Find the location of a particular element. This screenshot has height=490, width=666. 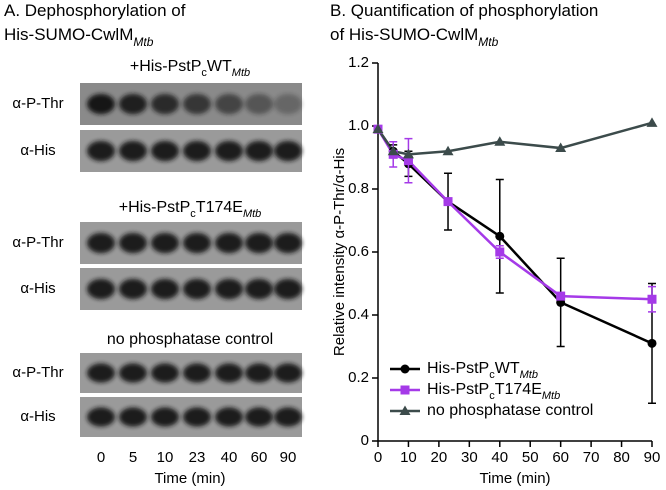

x-tick-label: 50 is located at coordinates (530, 457).